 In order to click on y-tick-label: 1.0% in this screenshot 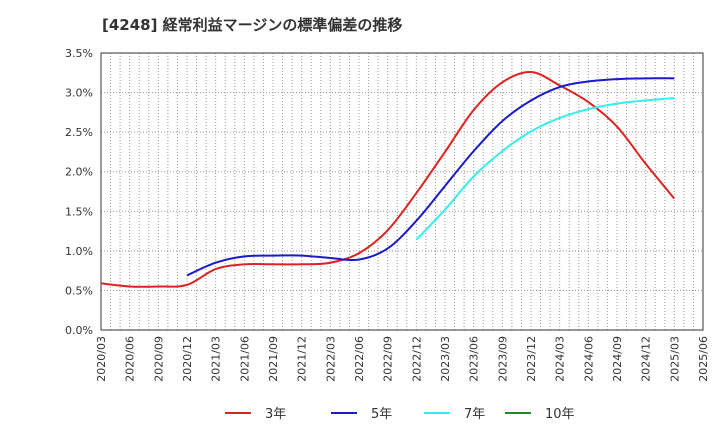, I will do `click(79, 251)`.